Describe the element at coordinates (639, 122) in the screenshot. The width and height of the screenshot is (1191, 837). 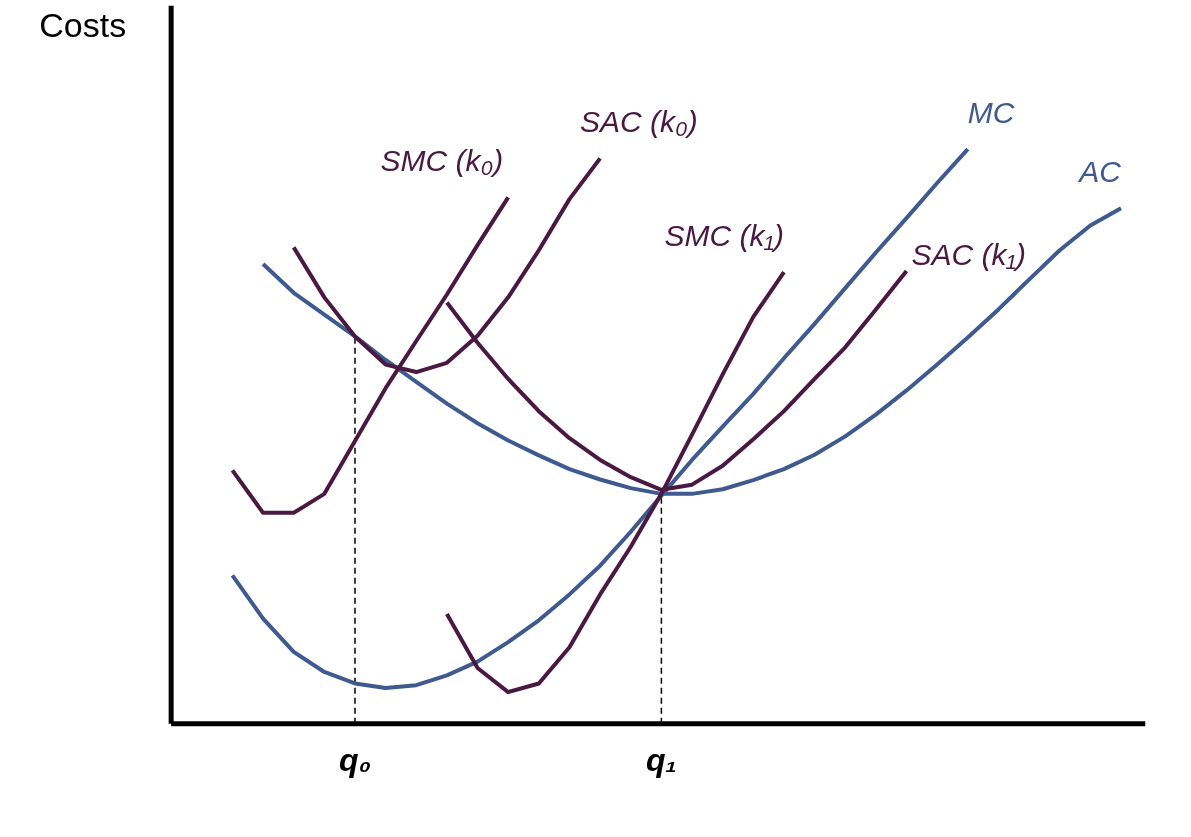
I see `series-label: SAC (k₀)` at that location.